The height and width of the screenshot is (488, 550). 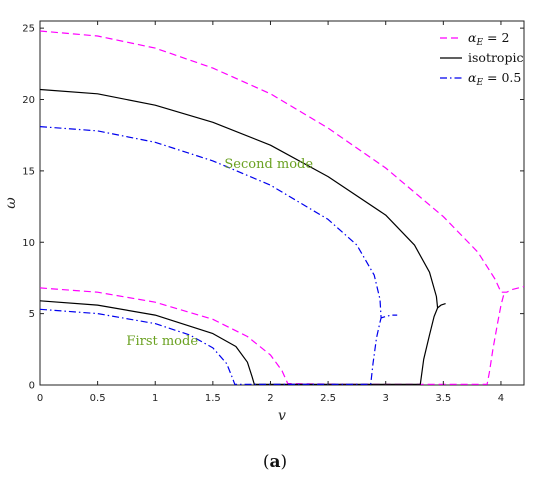 I want to click on caption-letter: a, so click(x=275, y=462).